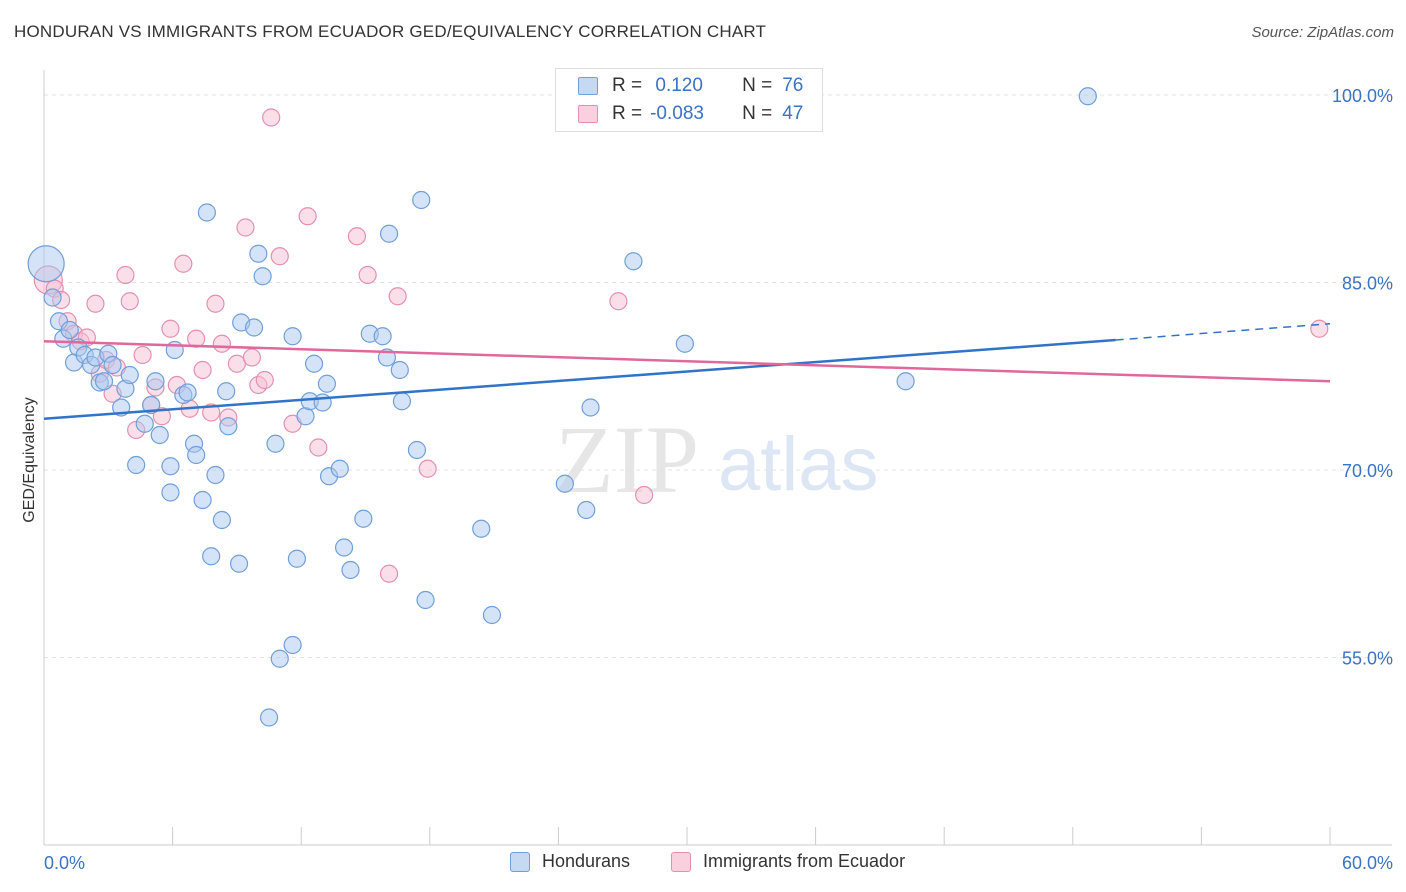 This screenshot has height=892, width=1406. I want to click on watermark: ZIP atlas, so click(717, 459).